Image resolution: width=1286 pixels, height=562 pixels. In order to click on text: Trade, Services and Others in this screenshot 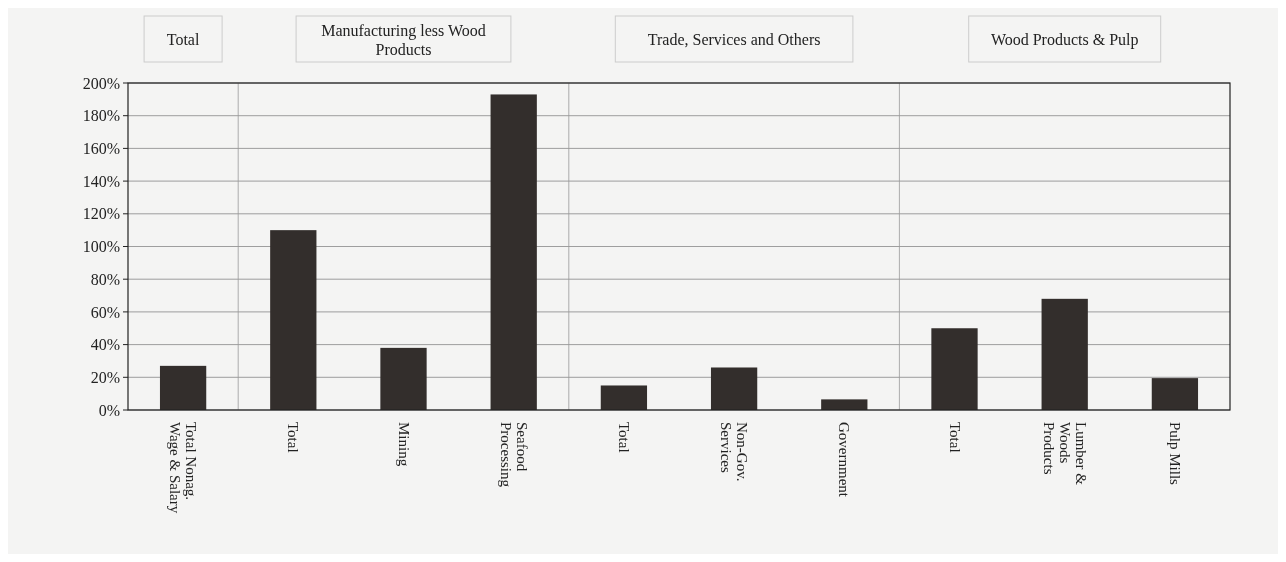, I will do `click(734, 39)`.